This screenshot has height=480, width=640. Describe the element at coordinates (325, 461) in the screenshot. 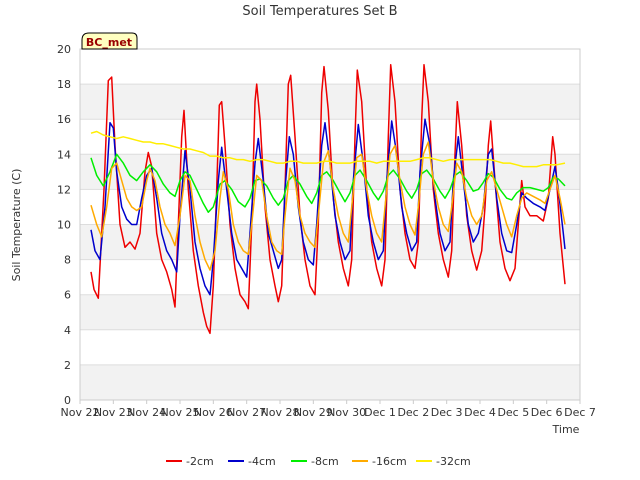

I see `legend-label: -8cm` at that location.